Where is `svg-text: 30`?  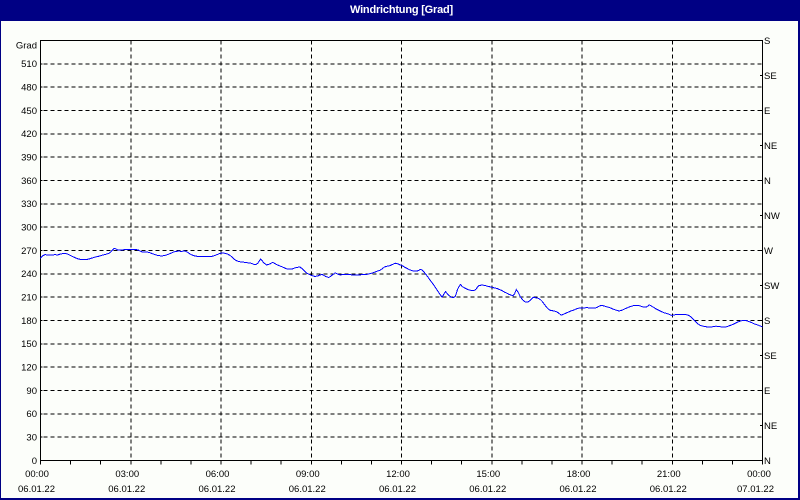
svg-text: 30 is located at coordinates (31, 438).